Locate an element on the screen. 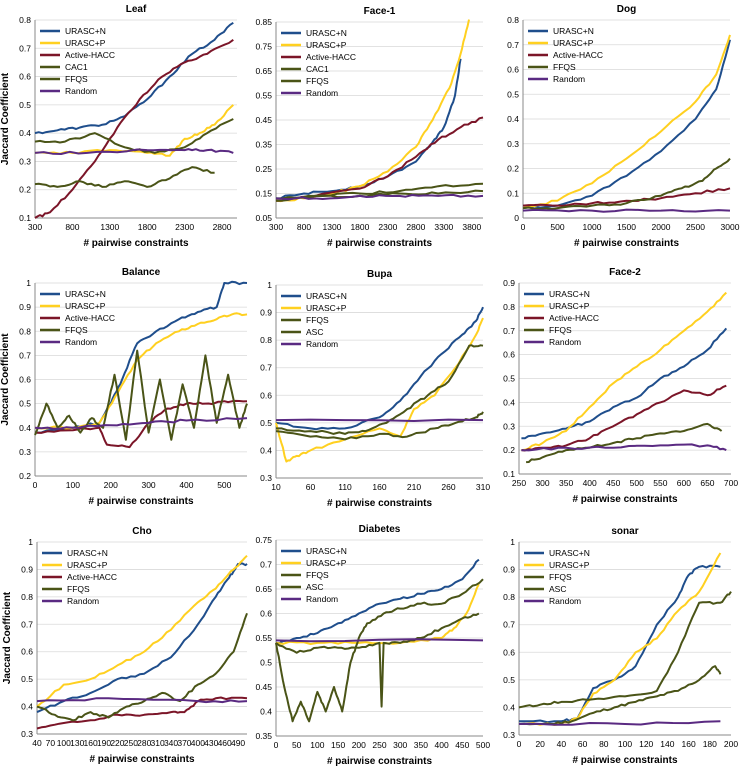 The width and height of the screenshot is (747, 772). x-tick-label: 400 is located at coordinates (442, 745).